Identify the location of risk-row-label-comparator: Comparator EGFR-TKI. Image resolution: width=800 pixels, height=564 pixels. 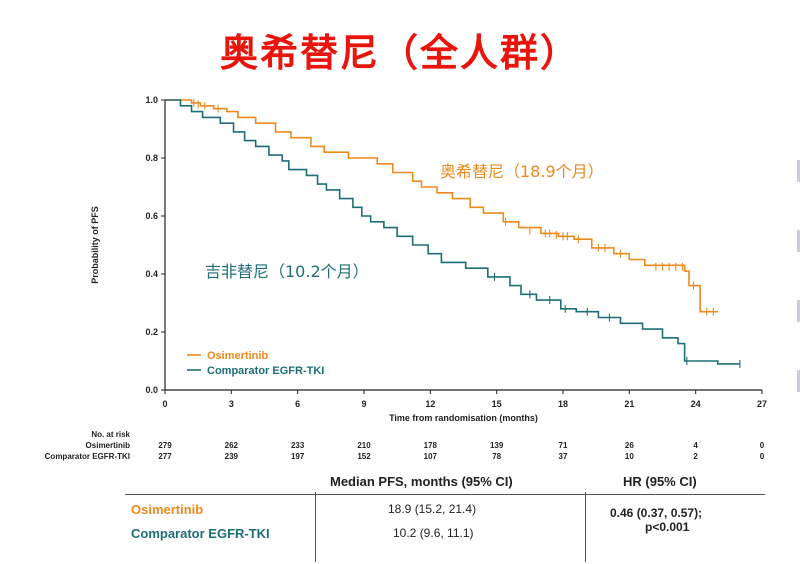
(87, 456).